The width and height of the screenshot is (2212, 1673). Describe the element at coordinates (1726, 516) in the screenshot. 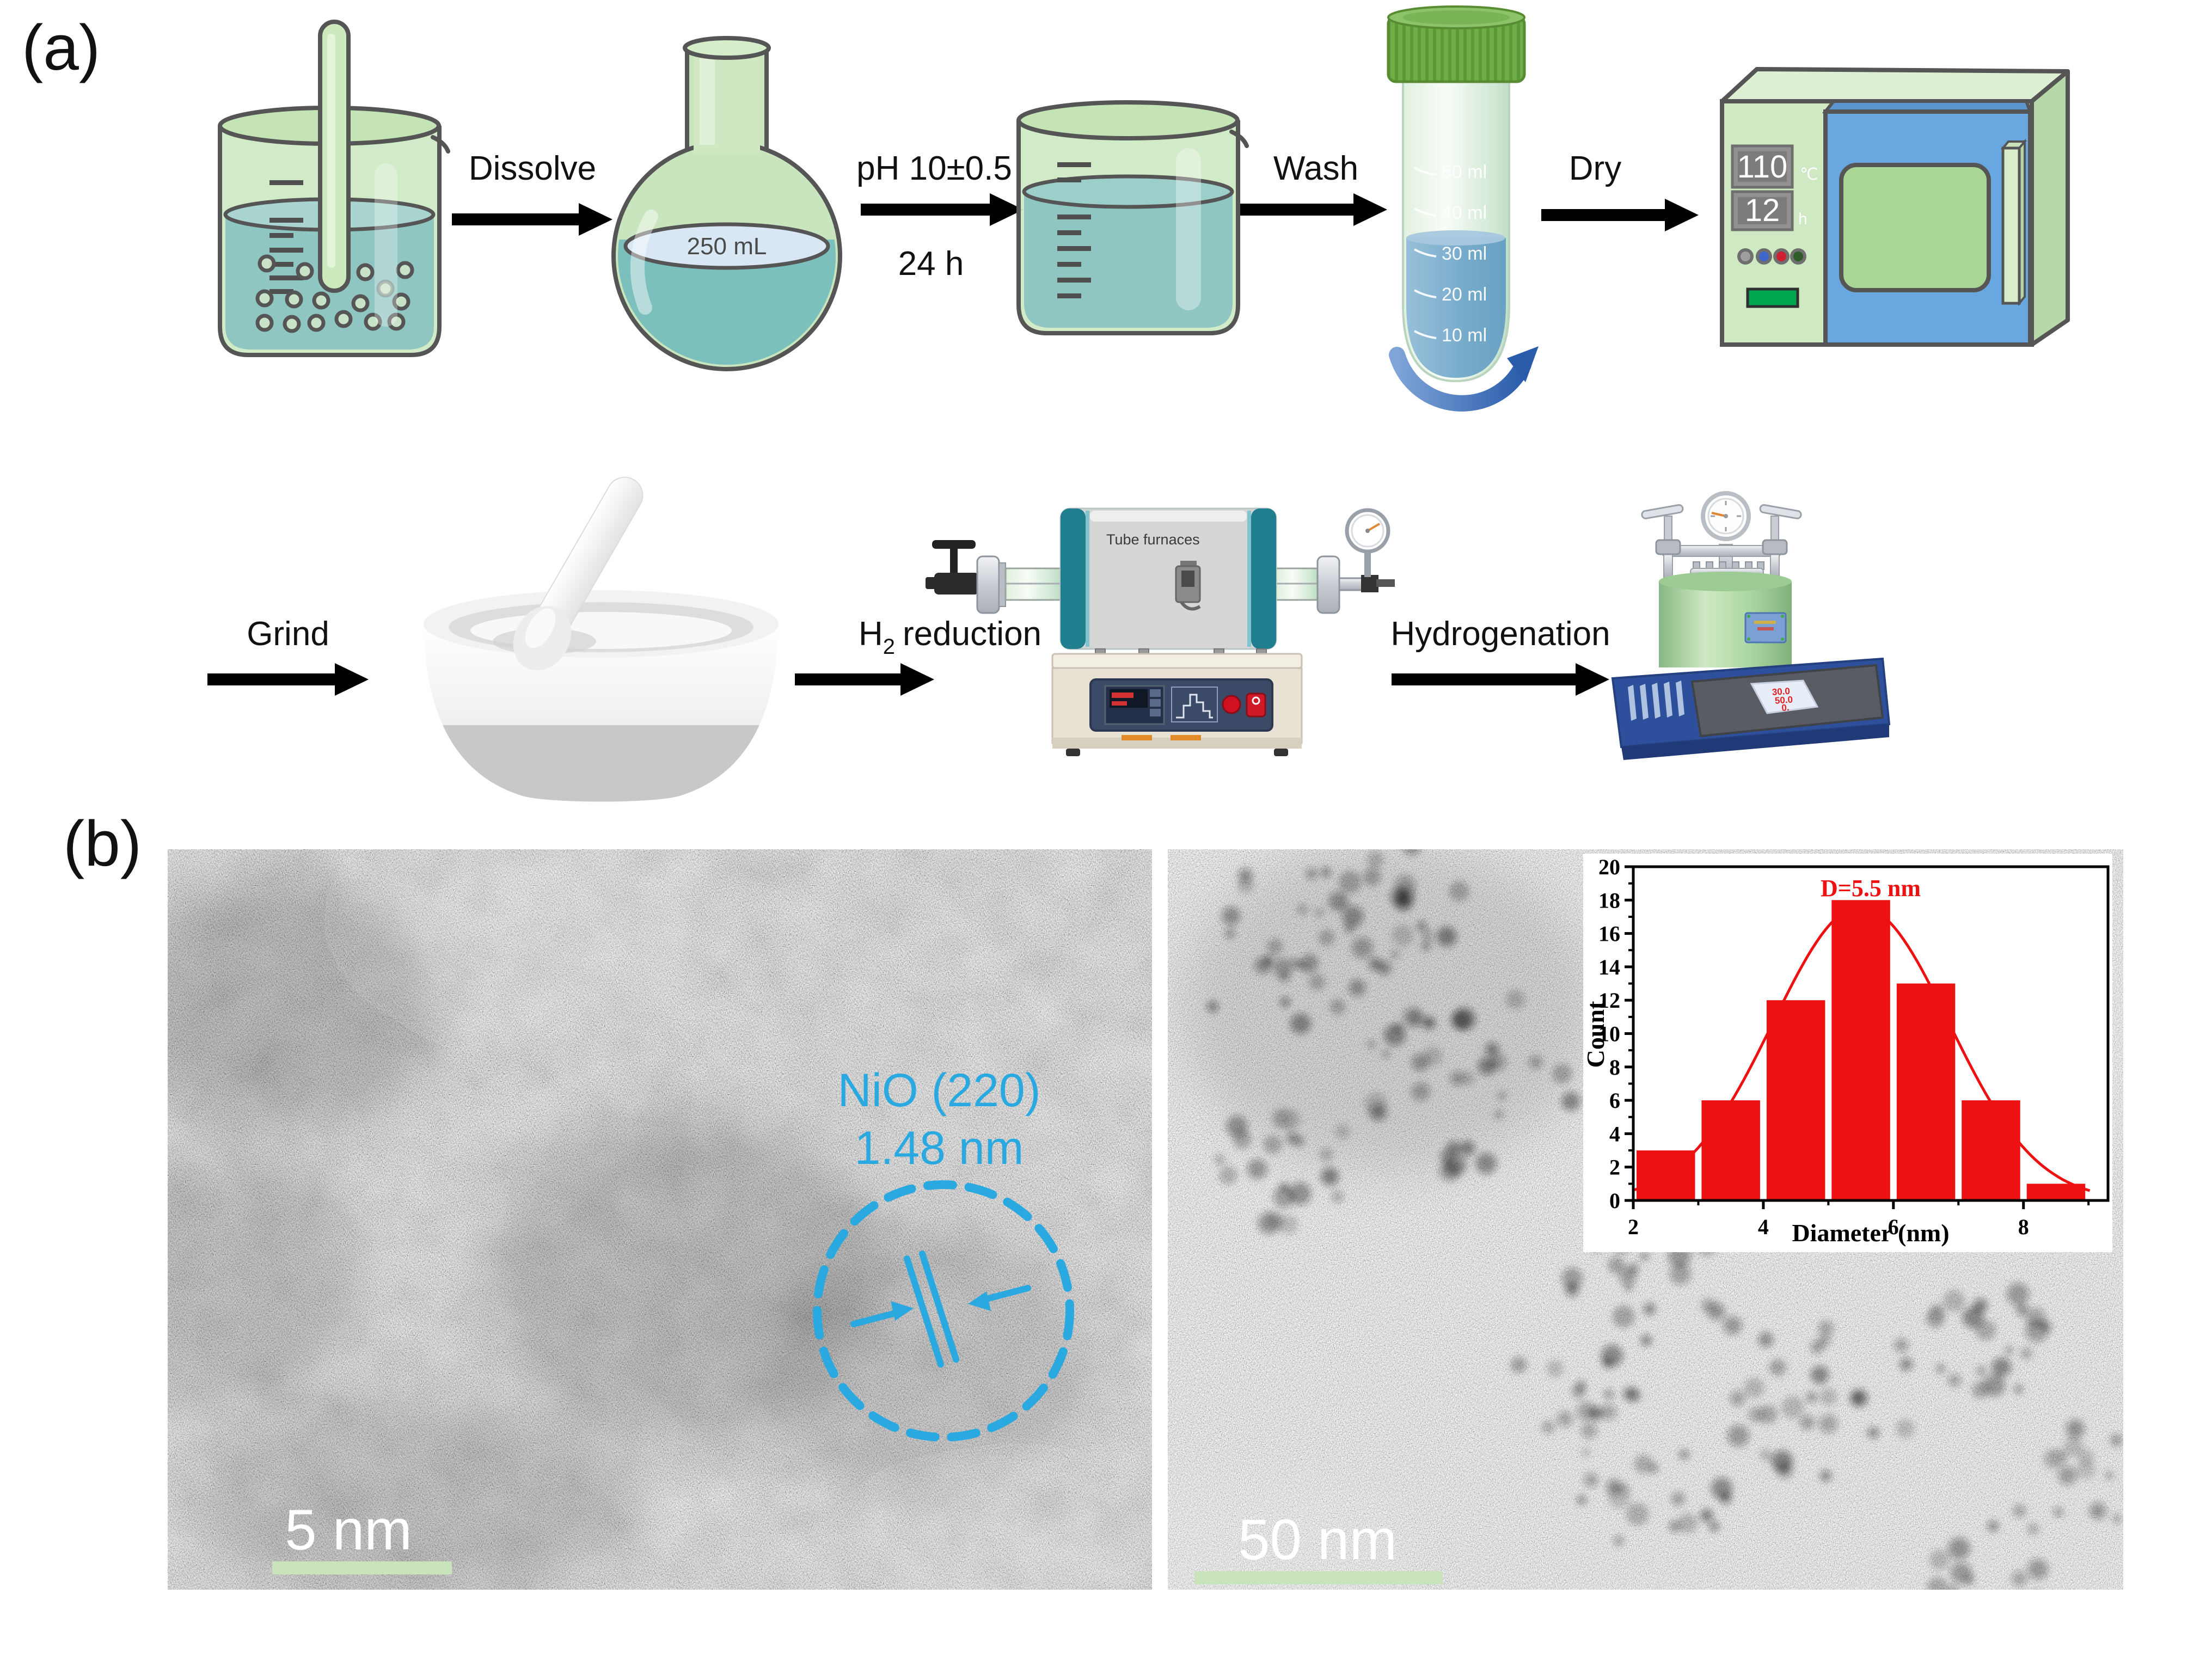

I see `reactor-pressure-gauge` at that location.